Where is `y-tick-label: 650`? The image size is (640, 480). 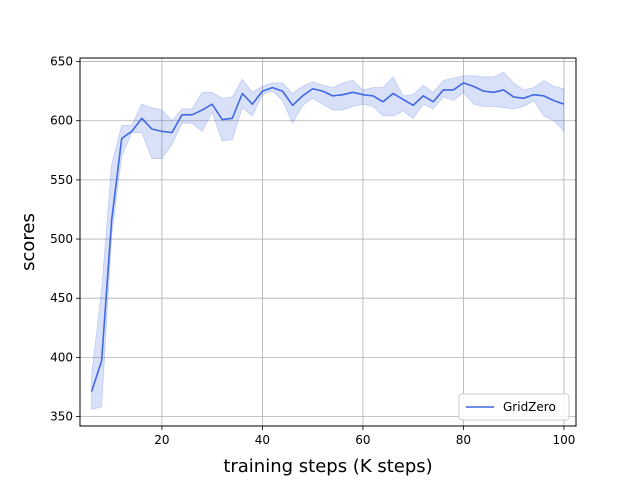 y-tick-label: 650 is located at coordinates (61, 62).